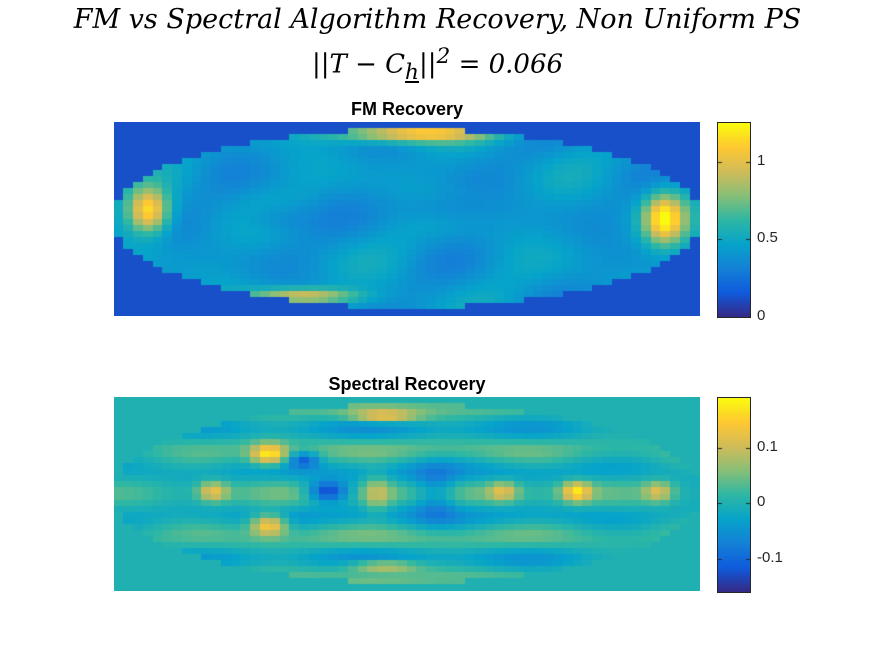  Describe the element at coordinates (781, 222) in the screenshot. I see `fm-recovery-colorbar-ticks: 0 0.5 1` at that location.